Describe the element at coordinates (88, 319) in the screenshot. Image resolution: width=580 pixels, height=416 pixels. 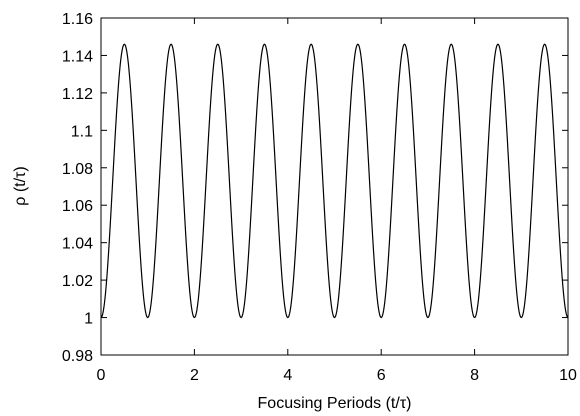
I see `y-tick-label: 1` at that location.